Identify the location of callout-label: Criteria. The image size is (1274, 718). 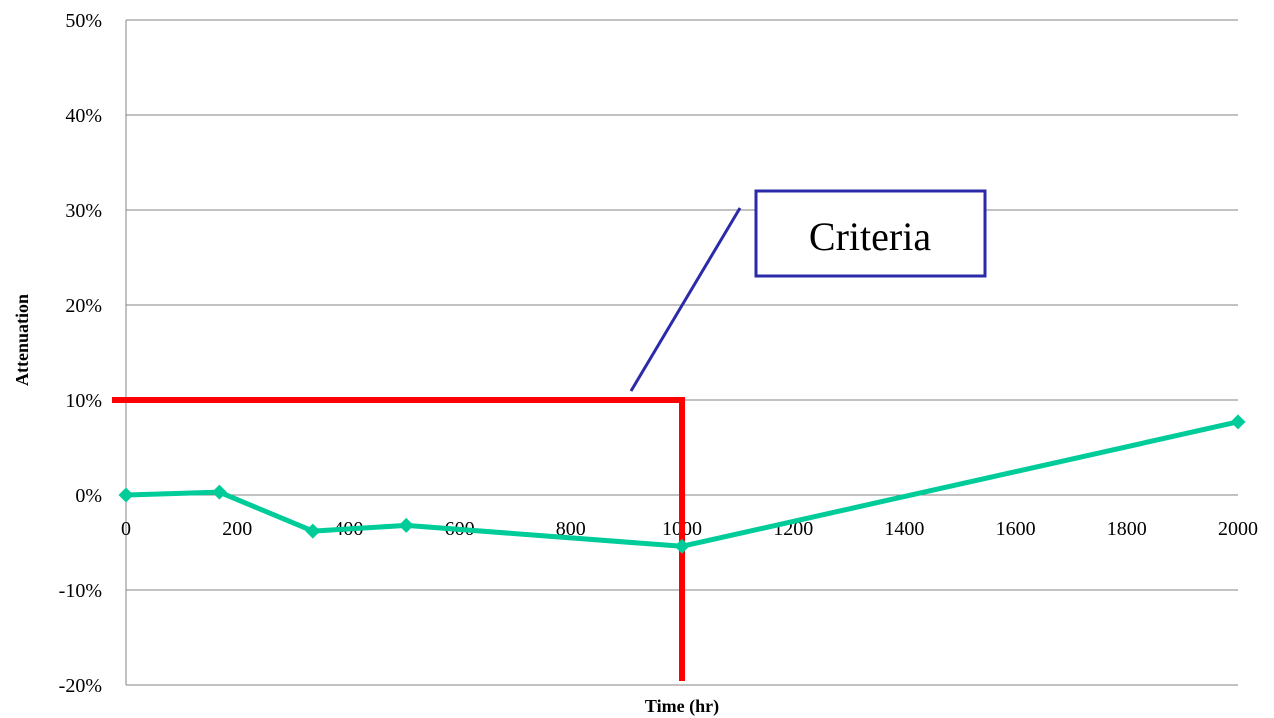
(870, 236).